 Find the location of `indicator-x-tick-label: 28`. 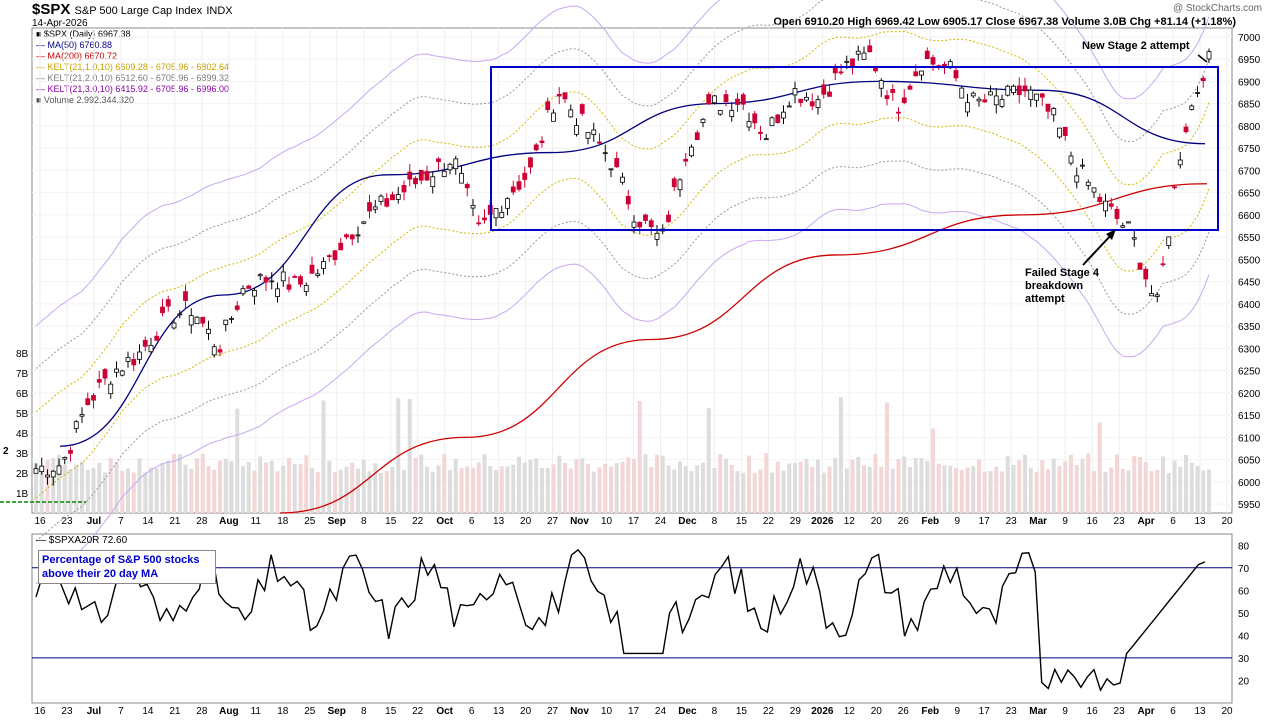

indicator-x-tick-label: 28 is located at coordinates (202, 711).